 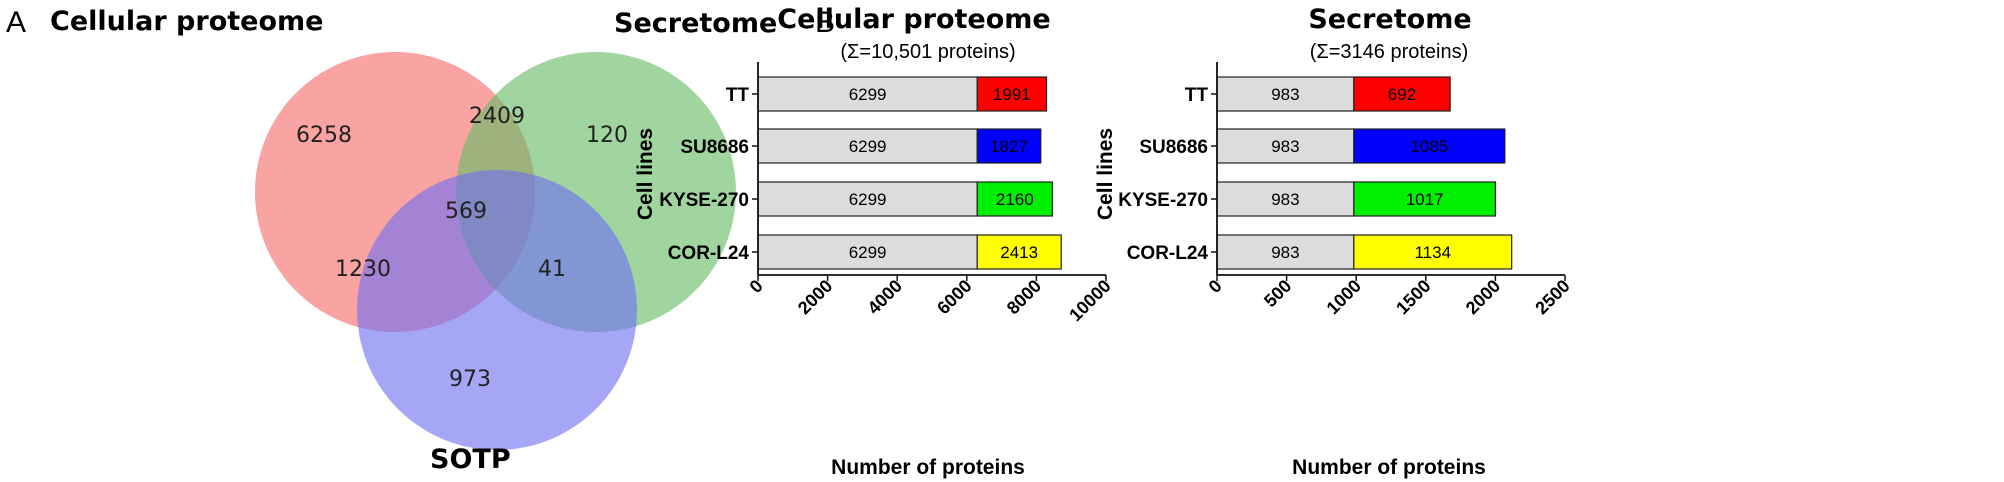 What do you see at coordinates (1024, 297) in the screenshot?
I see `x-tick-label: 8000` at bounding box center [1024, 297].